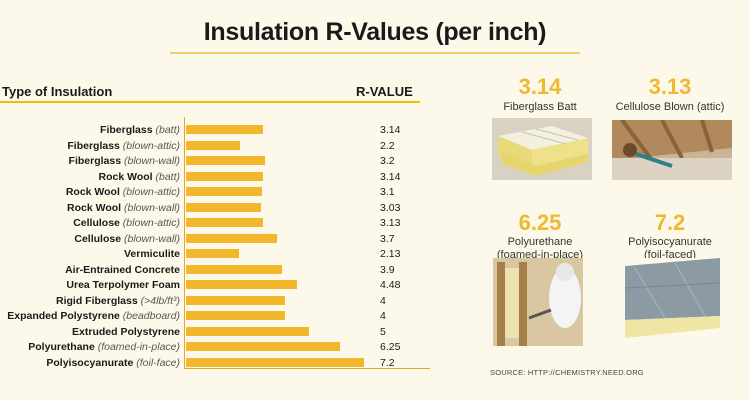 This screenshot has height=400, width=750. I want to click on category-qualifier: (foamed-in-place), so click(137, 347).